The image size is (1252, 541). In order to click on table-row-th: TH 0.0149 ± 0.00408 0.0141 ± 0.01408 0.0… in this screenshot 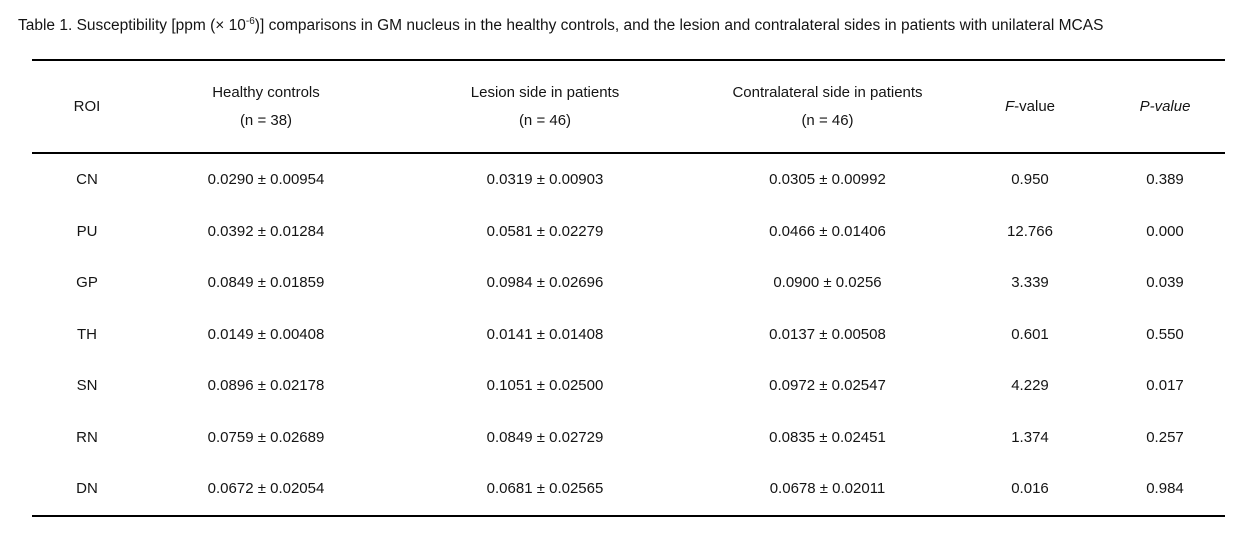, I will do `click(628, 335)`.